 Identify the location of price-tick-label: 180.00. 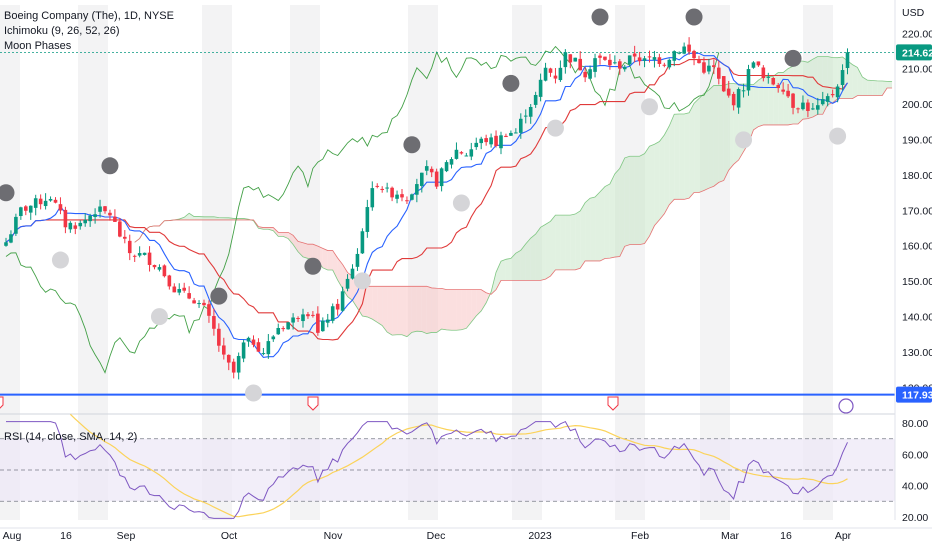
(917, 176).